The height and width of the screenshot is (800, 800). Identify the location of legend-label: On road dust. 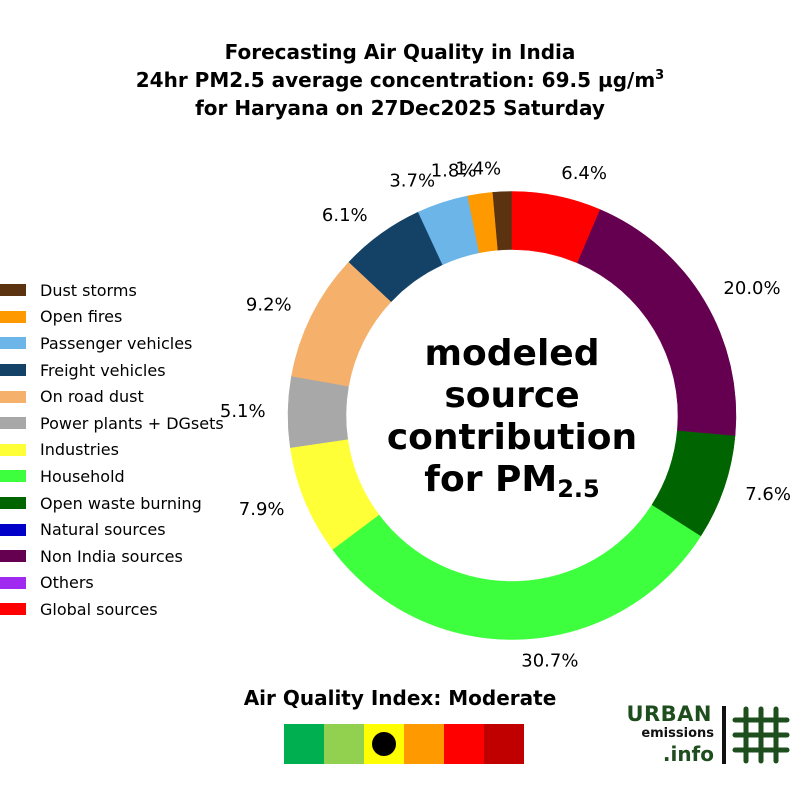
(92, 397).